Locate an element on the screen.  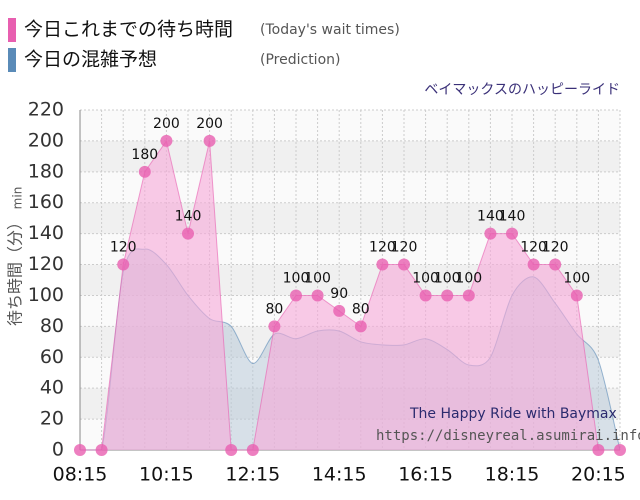
legend-note: (Prediction) is located at coordinates (300, 60).